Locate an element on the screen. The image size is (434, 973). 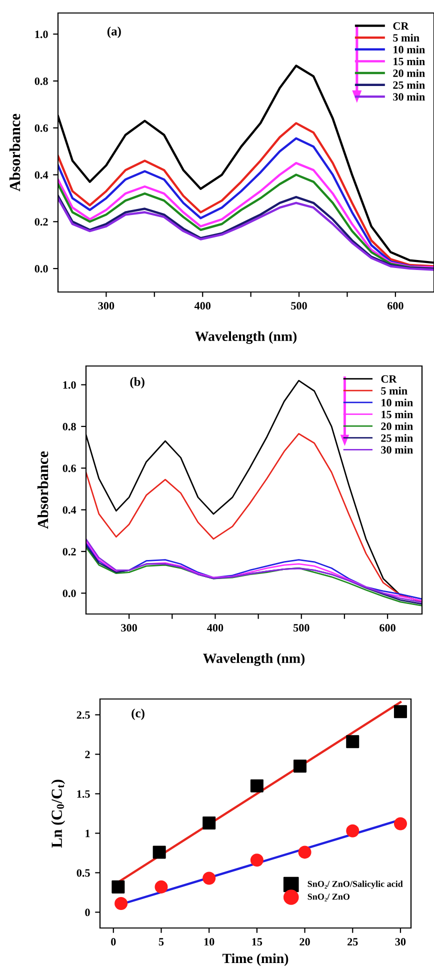
x-tick-label: 5 is located at coordinates (161, 942).